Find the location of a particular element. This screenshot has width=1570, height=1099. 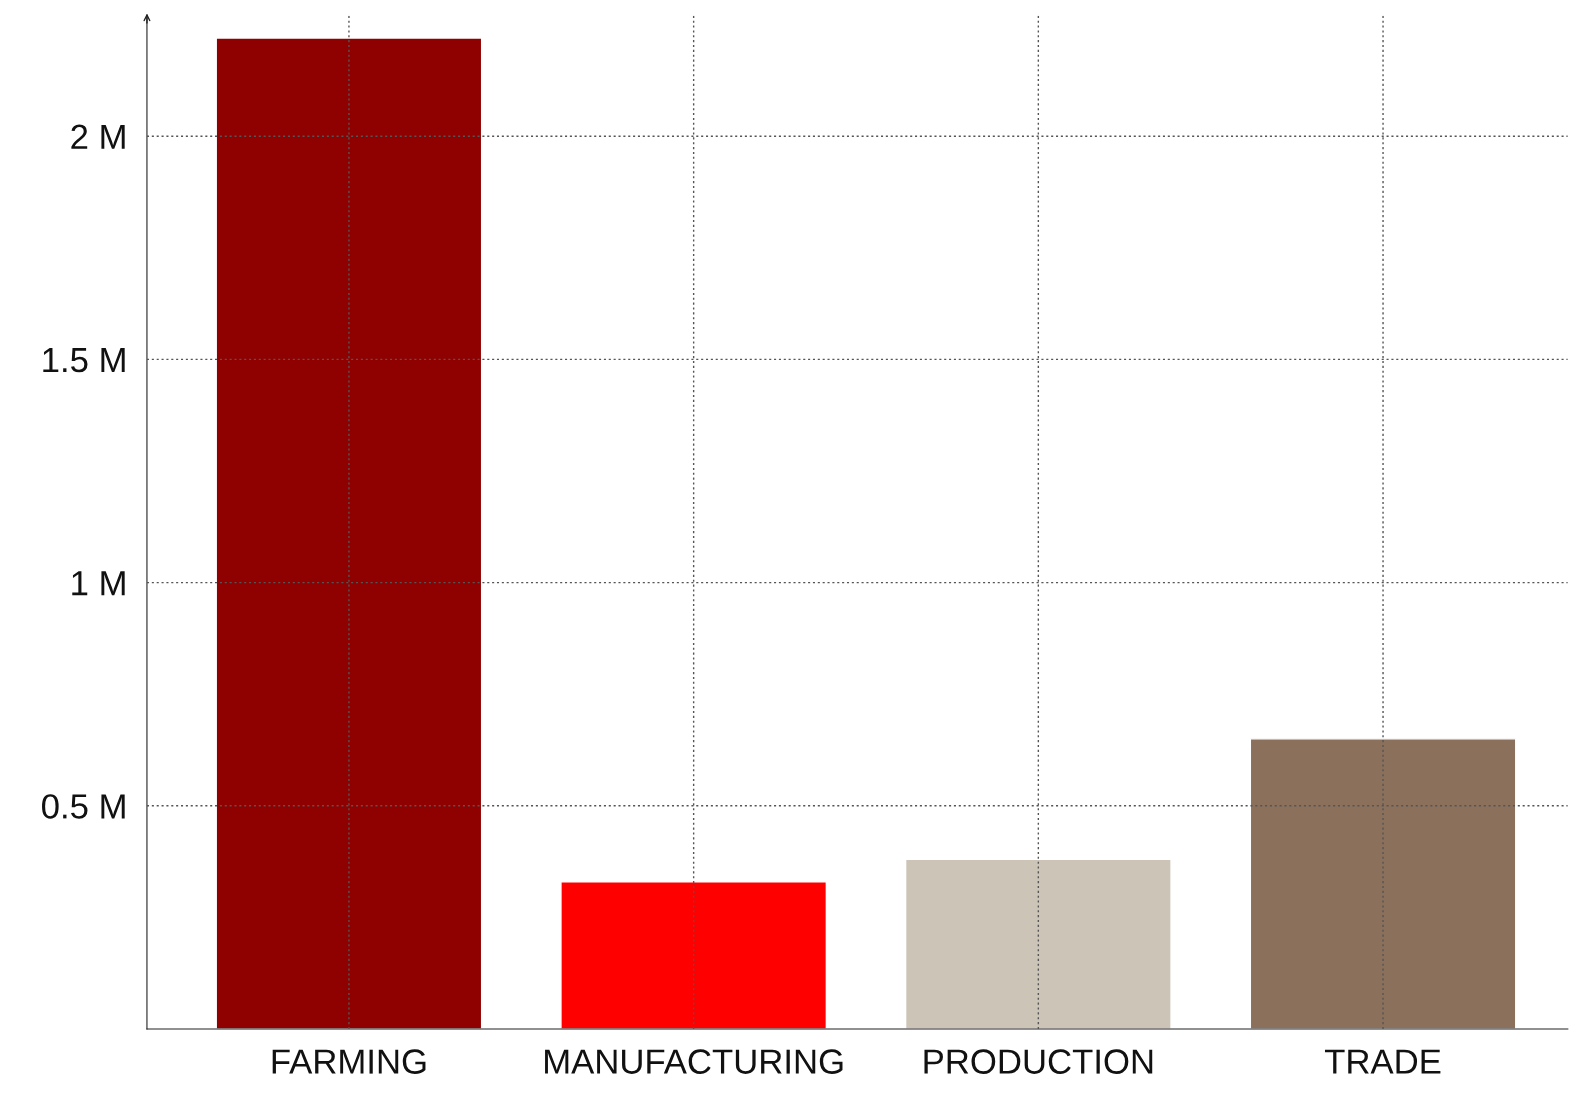

y-tick-label: 1 M is located at coordinates (98, 583).